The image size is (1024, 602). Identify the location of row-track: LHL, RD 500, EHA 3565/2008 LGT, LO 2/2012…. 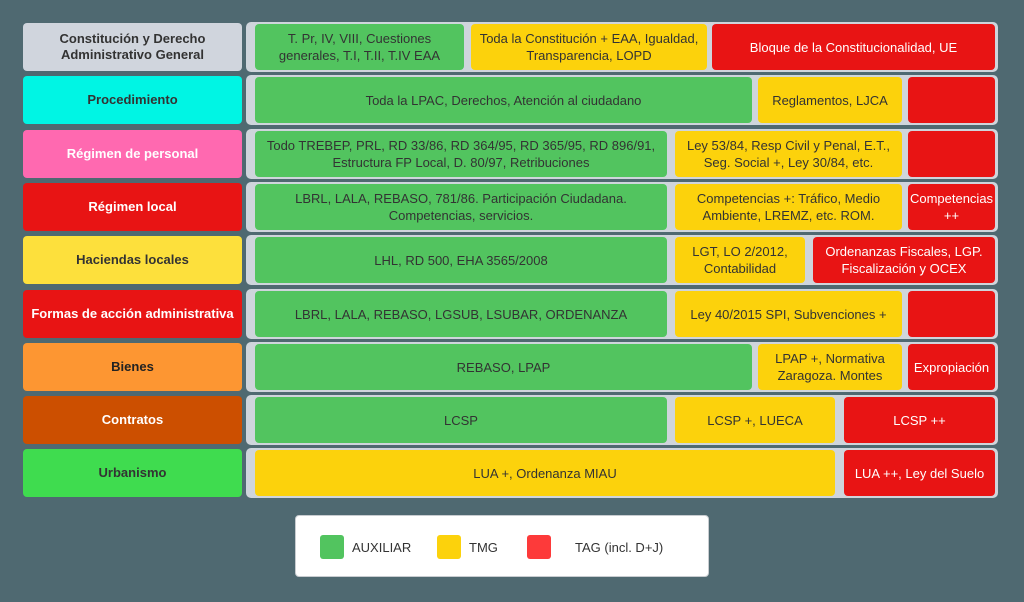
(622, 260).